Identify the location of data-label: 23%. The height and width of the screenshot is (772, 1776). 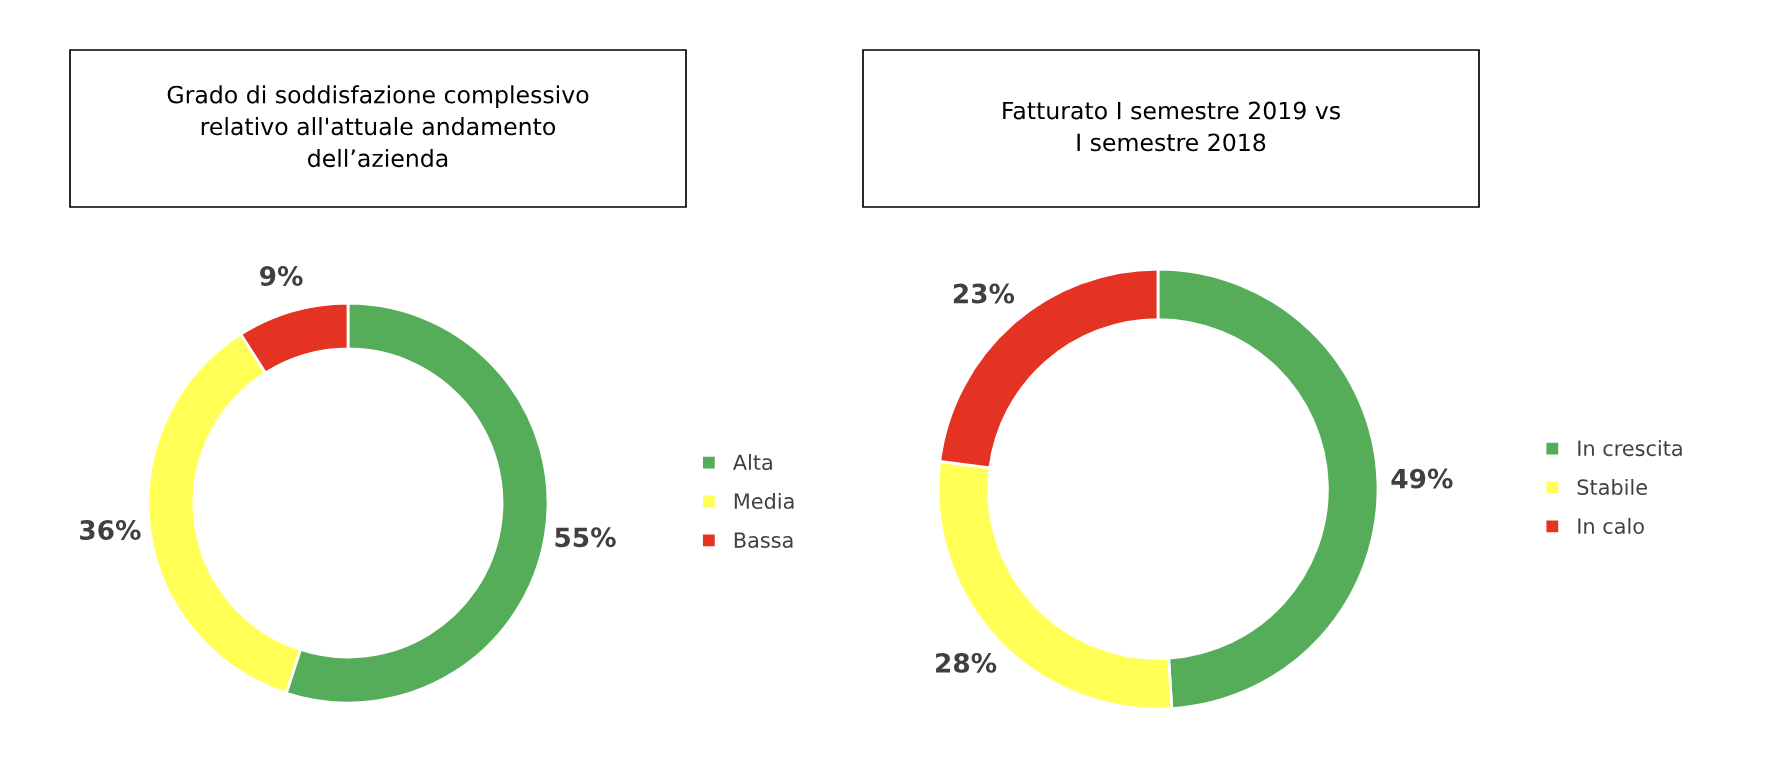
(984, 293).